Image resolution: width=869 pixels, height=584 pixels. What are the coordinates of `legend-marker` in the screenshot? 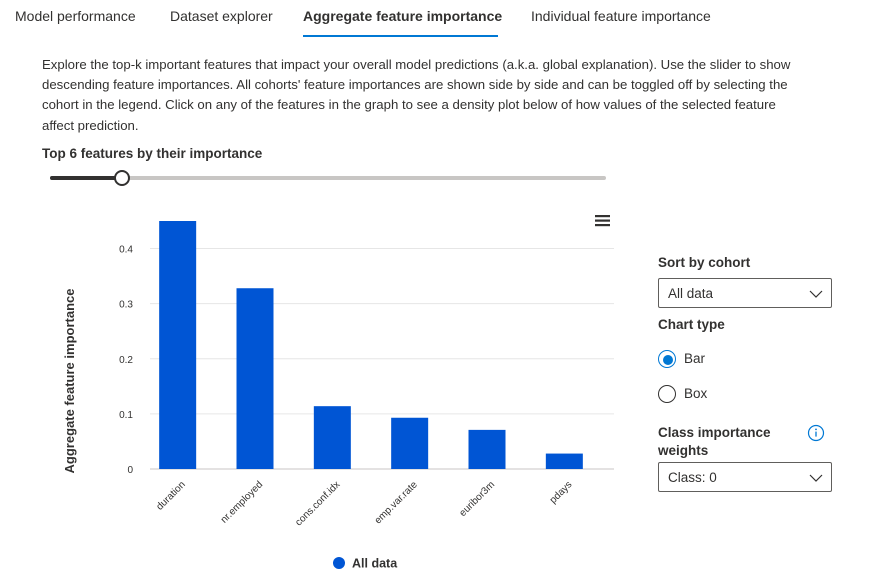 It's located at (339, 563).